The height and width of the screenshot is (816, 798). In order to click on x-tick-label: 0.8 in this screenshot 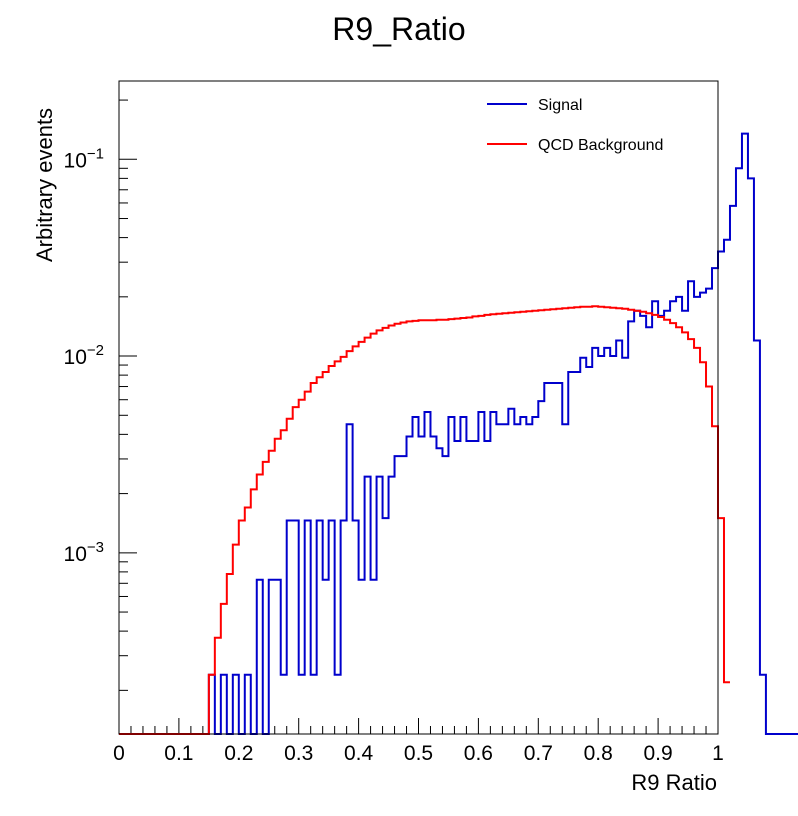, I will do `click(598, 753)`.